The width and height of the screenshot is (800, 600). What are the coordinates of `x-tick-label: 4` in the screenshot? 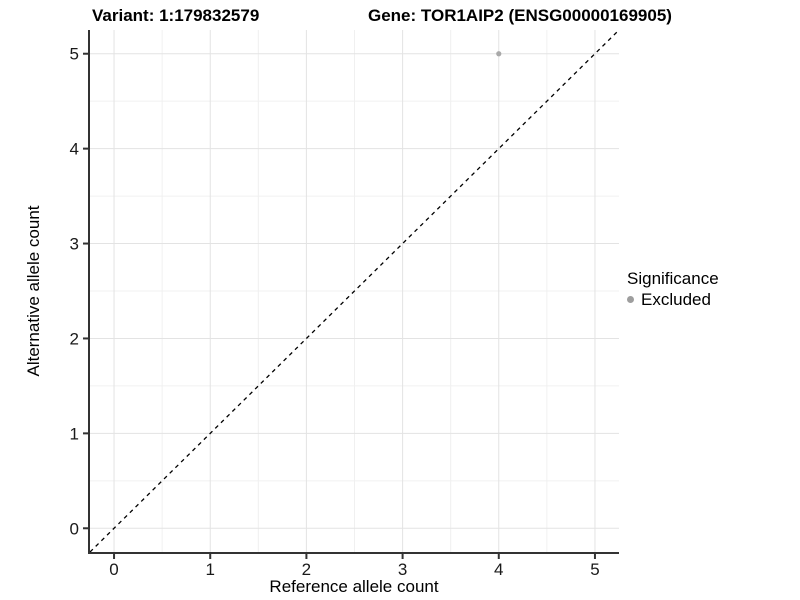 It's located at (498, 569).